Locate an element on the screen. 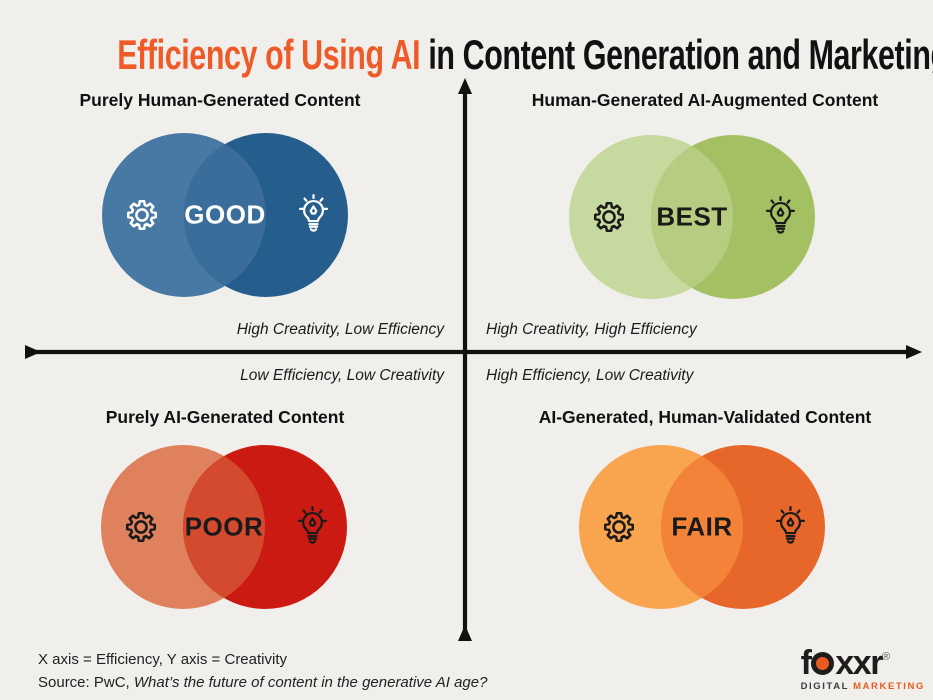 Image resolution: width=933 pixels, height=700 pixels. quadrant-heading-top-left: Purely Human-Generated Content is located at coordinates (220, 100).